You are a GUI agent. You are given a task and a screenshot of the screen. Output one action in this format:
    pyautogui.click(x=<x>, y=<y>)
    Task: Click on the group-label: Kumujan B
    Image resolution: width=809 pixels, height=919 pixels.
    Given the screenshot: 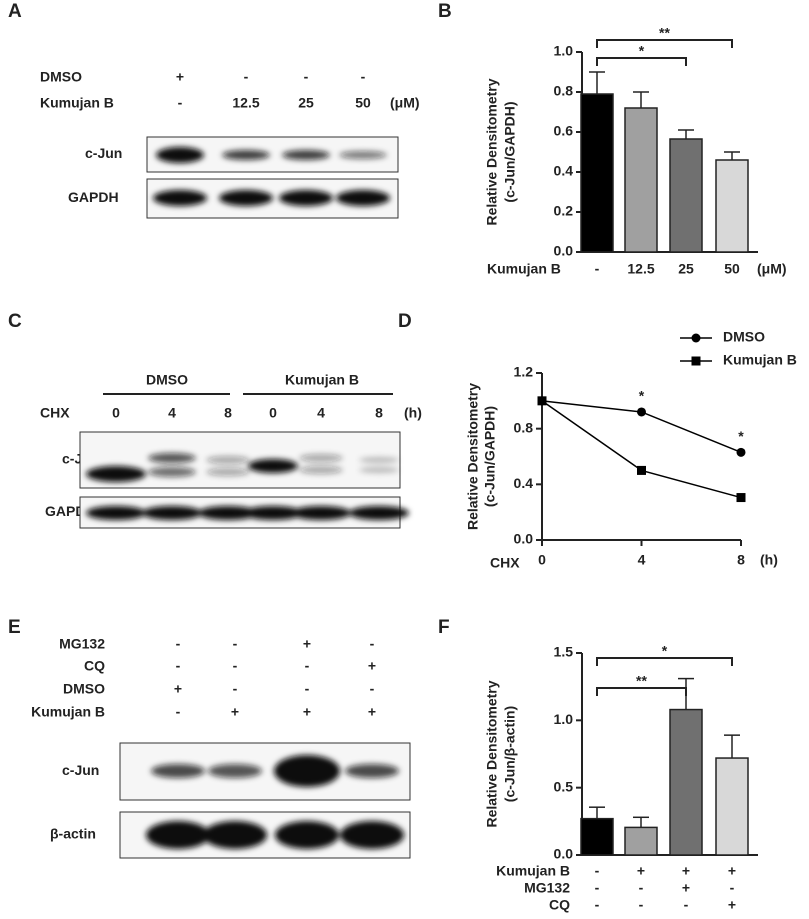 What is the action you would take?
    pyautogui.click(x=322, y=380)
    